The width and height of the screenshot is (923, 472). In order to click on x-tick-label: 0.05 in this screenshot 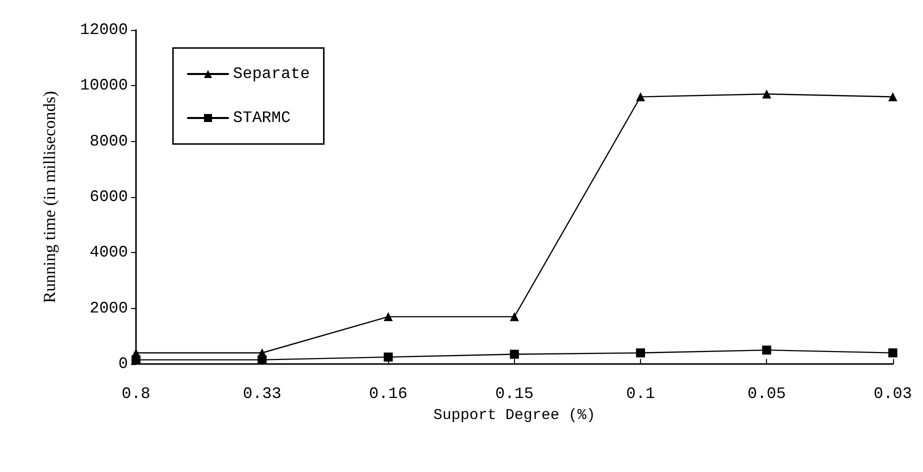, I will do `click(766, 394)`.